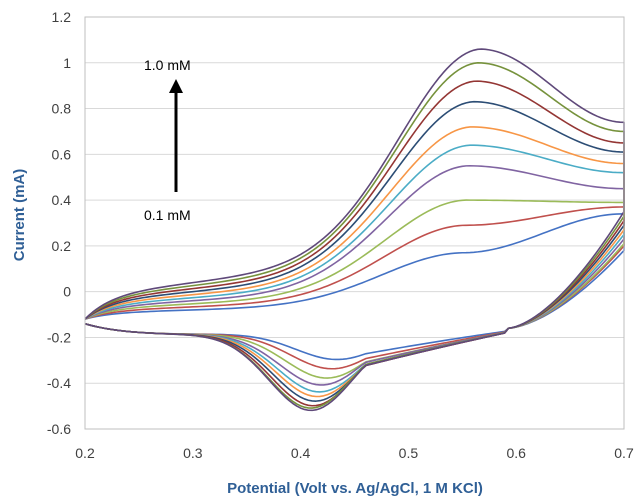 This screenshot has height=502, width=638. What do you see at coordinates (176, 86) in the screenshot?
I see `arrow-head-icon` at bounding box center [176, 86].